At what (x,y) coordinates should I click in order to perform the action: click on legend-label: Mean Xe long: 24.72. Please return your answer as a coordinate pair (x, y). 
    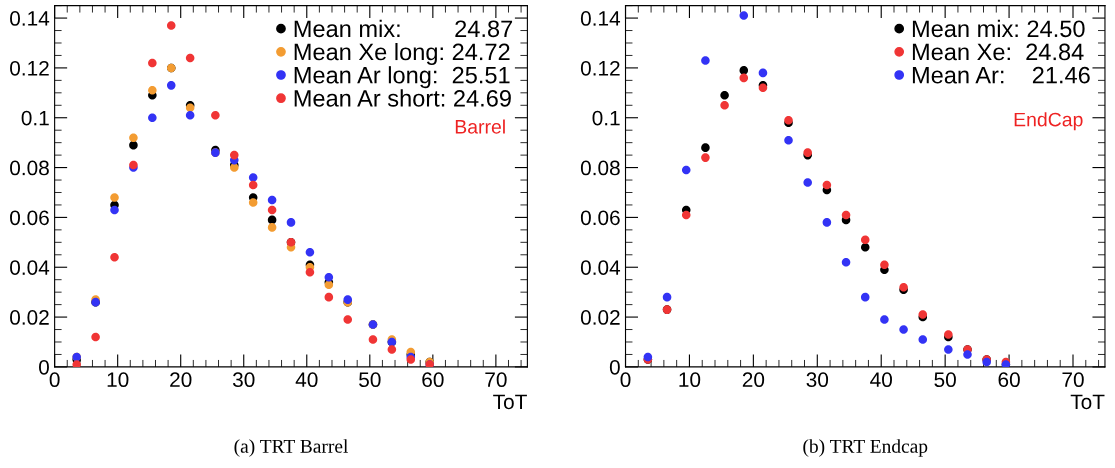
    Looking at the image, I should click on (402, 53).